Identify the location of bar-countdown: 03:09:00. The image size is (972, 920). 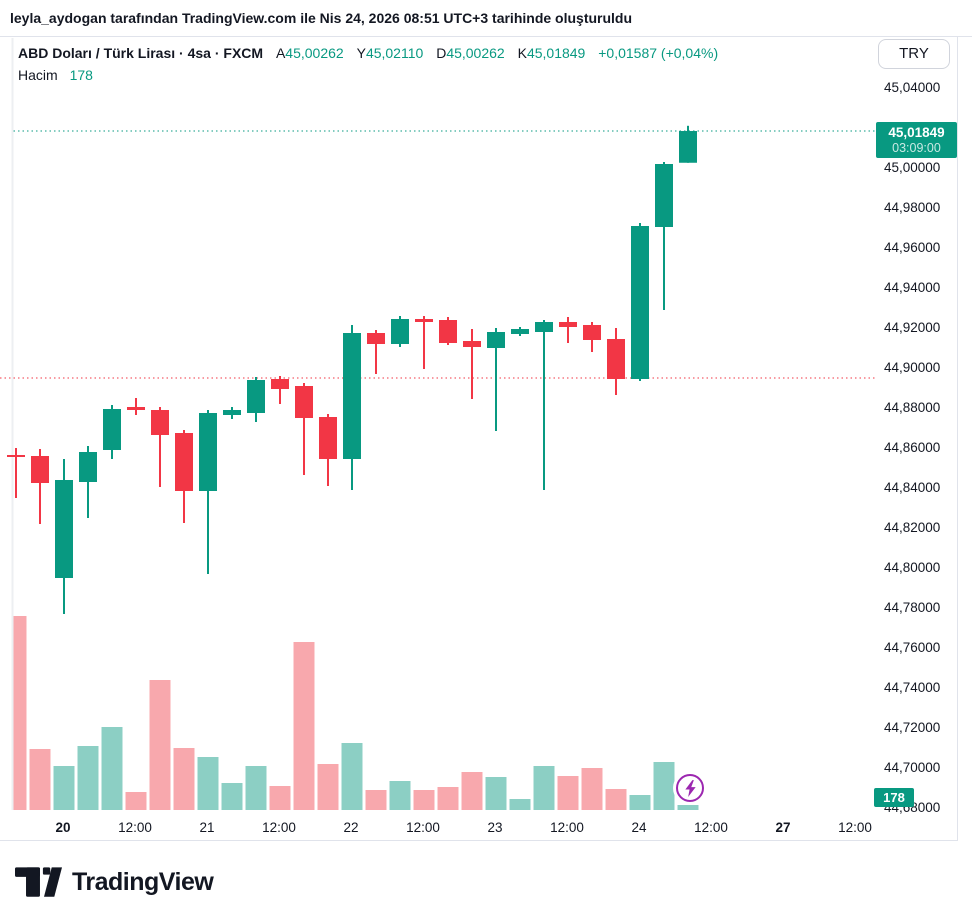
(916, 148).